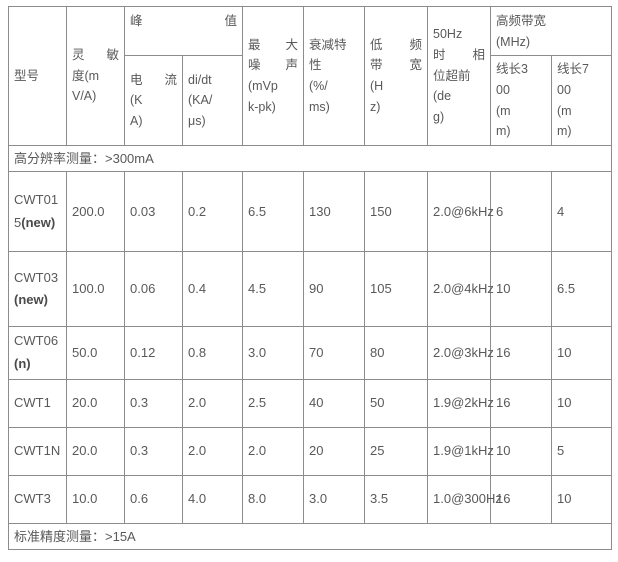  I want to click on section-title-high-resolution: 高分辨率测量：>300mA, so click(310, 158).